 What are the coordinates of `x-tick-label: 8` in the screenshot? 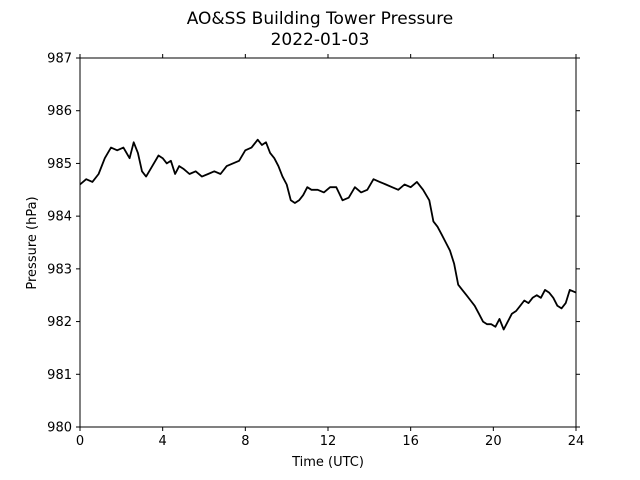 It's located at (245, 441).